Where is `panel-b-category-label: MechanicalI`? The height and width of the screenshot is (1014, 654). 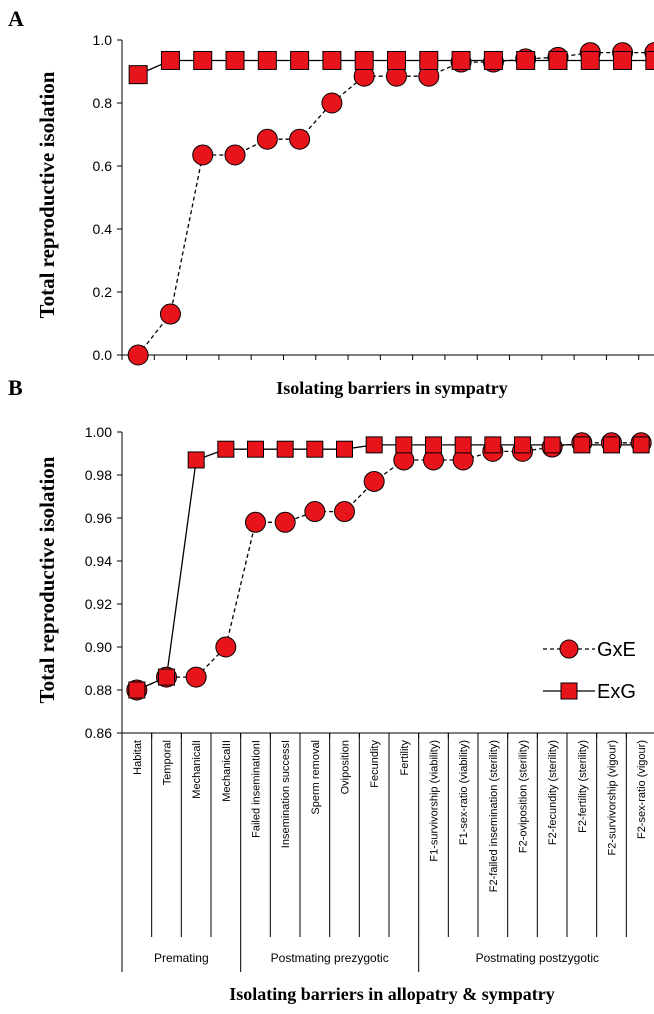
panel-b-category-label: MechanicalI is located at coordinates (197, 769).